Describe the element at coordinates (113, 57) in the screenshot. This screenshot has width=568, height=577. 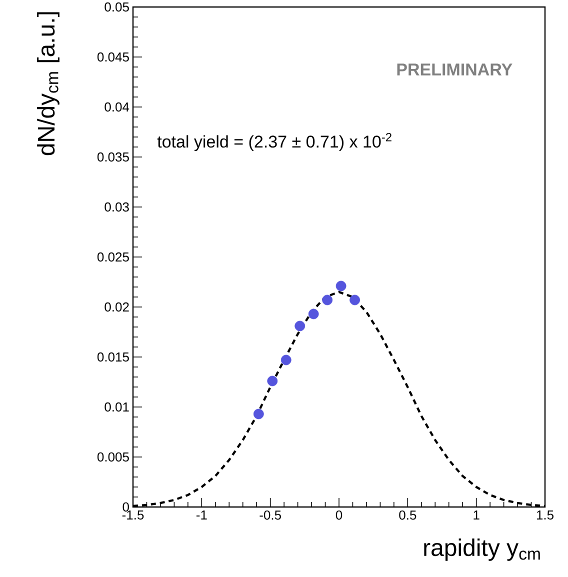
I see `y-tick-label: 0.045` at that location.